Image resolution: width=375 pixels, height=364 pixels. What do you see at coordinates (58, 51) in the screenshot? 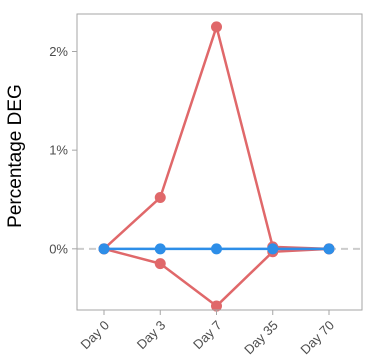
I see `y-tick-label: 2%` at bounding box center [58, 51].